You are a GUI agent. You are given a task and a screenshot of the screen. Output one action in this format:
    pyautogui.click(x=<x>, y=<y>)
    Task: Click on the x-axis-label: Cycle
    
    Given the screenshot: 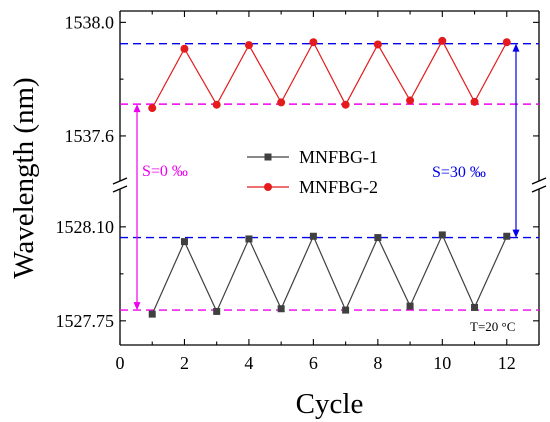 What is the action you would take?
    pyautogui.click(x=330, y=404)
    